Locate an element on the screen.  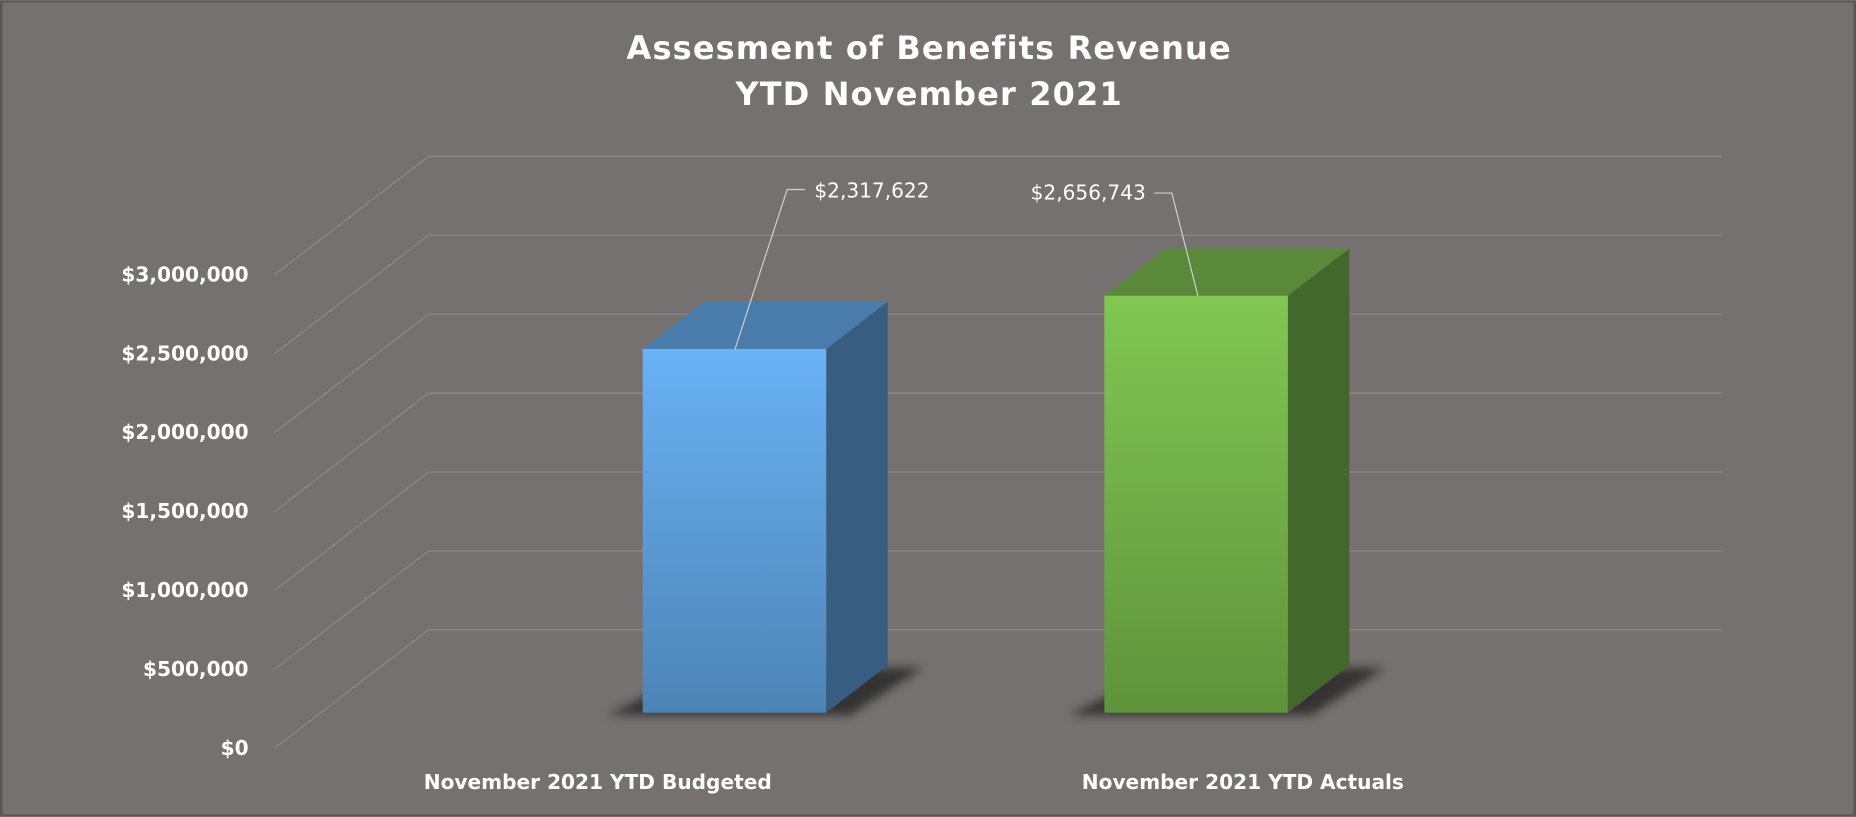
y-tick-label: $1,500,000 is located at coordinates (184, 511).